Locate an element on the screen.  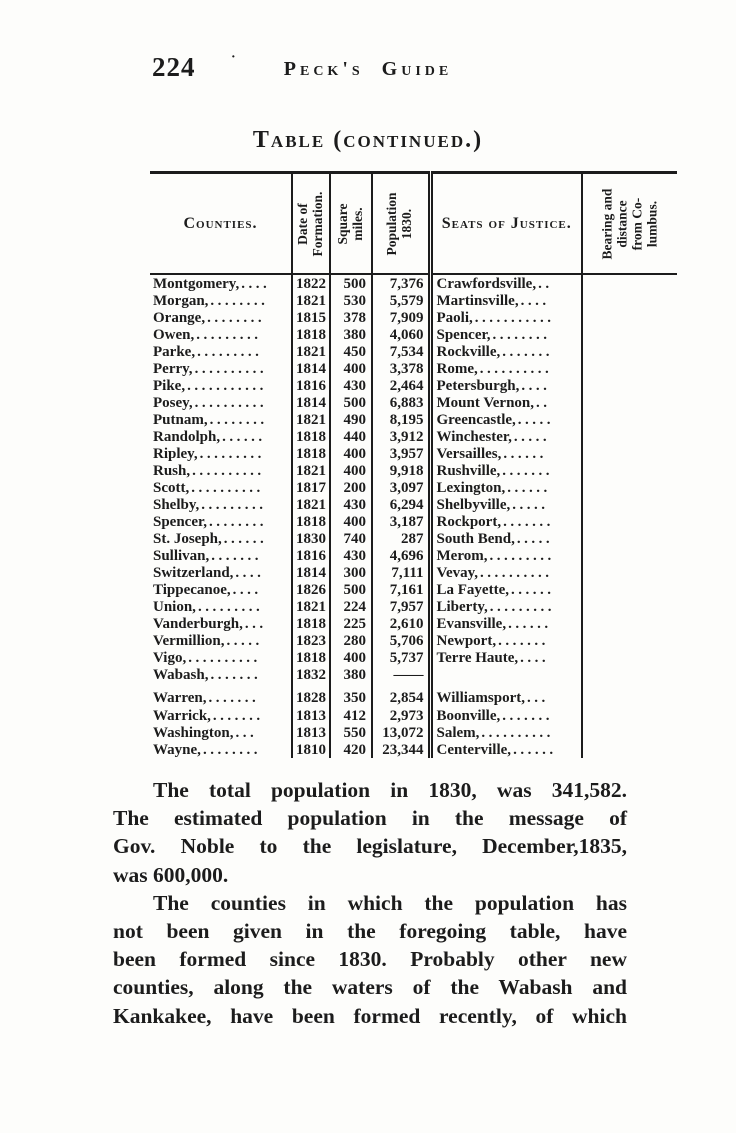
population-cell: 2,973 is located at coordinates (406, 715).